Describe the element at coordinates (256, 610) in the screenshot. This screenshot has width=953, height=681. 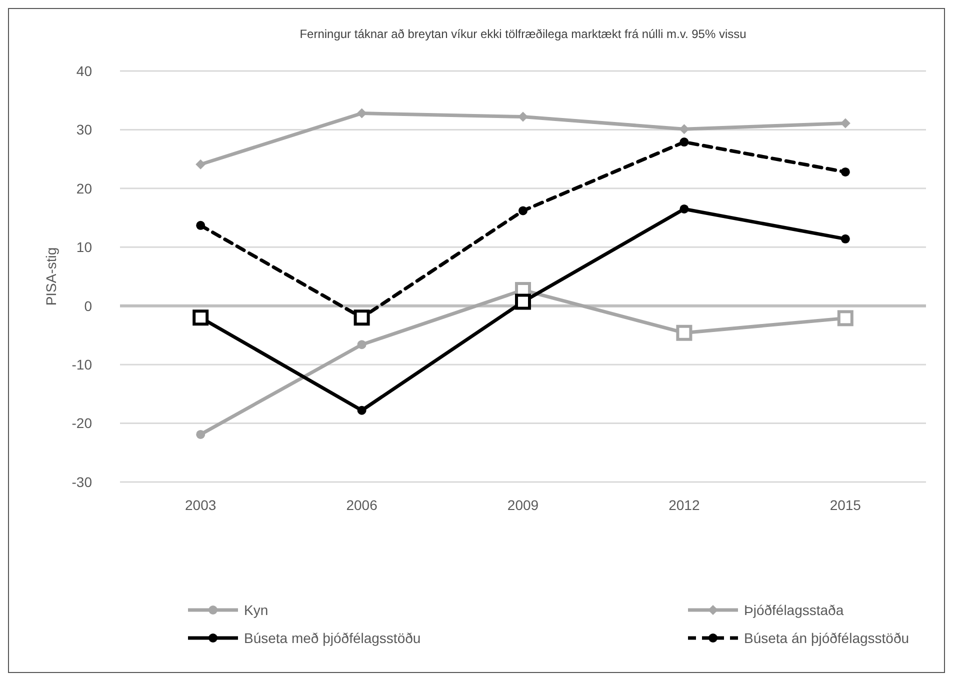
I see `legend-label: Kyn` at that location.